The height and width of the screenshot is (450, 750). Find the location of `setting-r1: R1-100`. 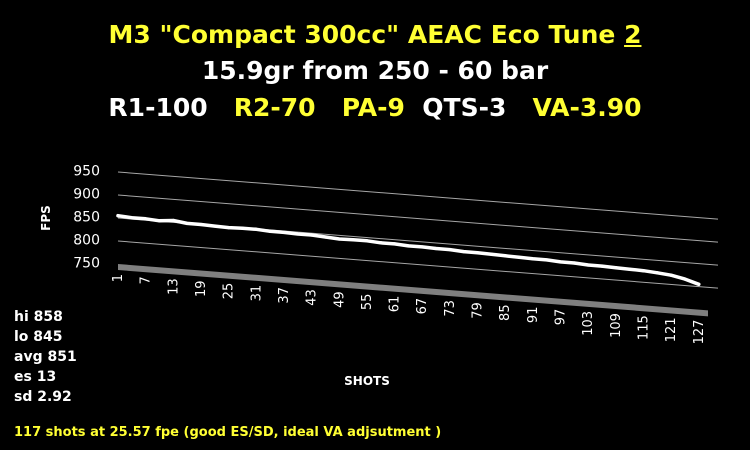

setting-r1: R1-100 is located at coordinates (158, 107).